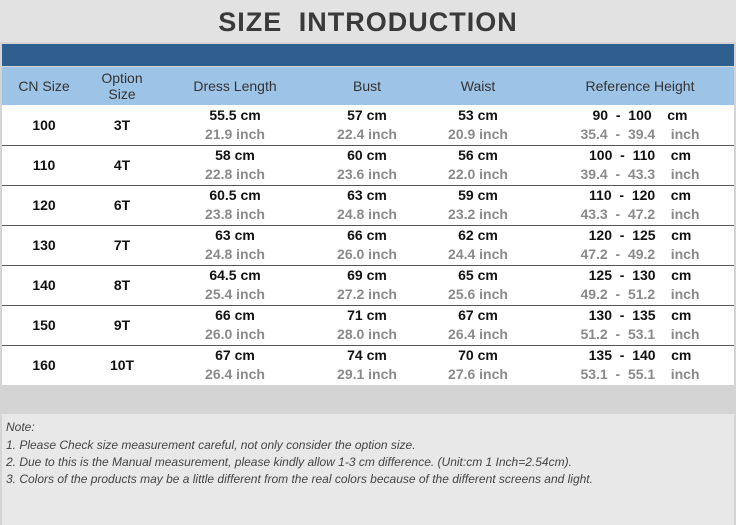 Image resolution: width=736 pixels, height=525 pixels. I want to click on inch-value: 22.8 inch, so click(235, 174).